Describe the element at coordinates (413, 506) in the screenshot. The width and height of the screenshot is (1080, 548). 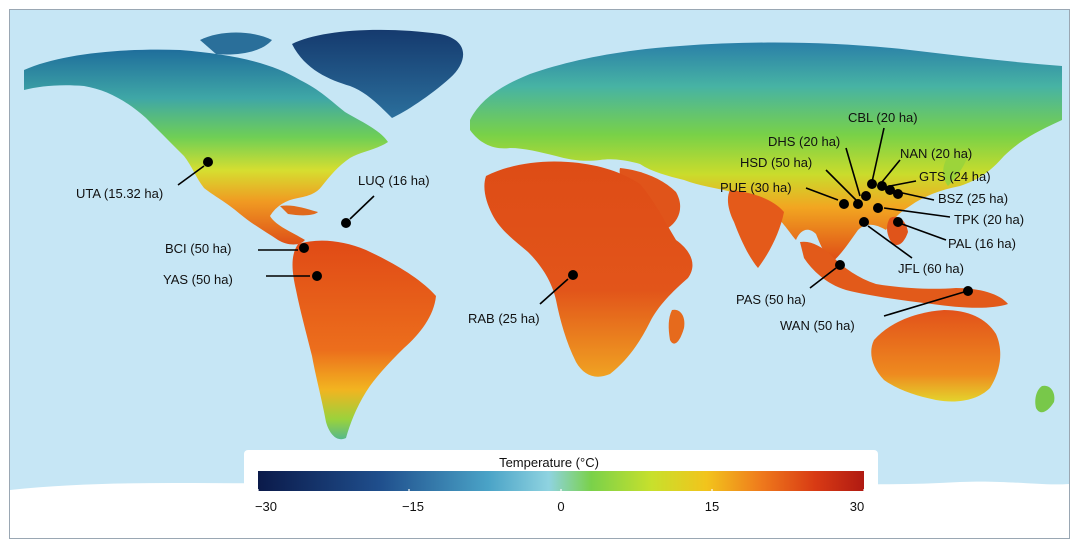
I see `legend-tick-label: −15` at that location.